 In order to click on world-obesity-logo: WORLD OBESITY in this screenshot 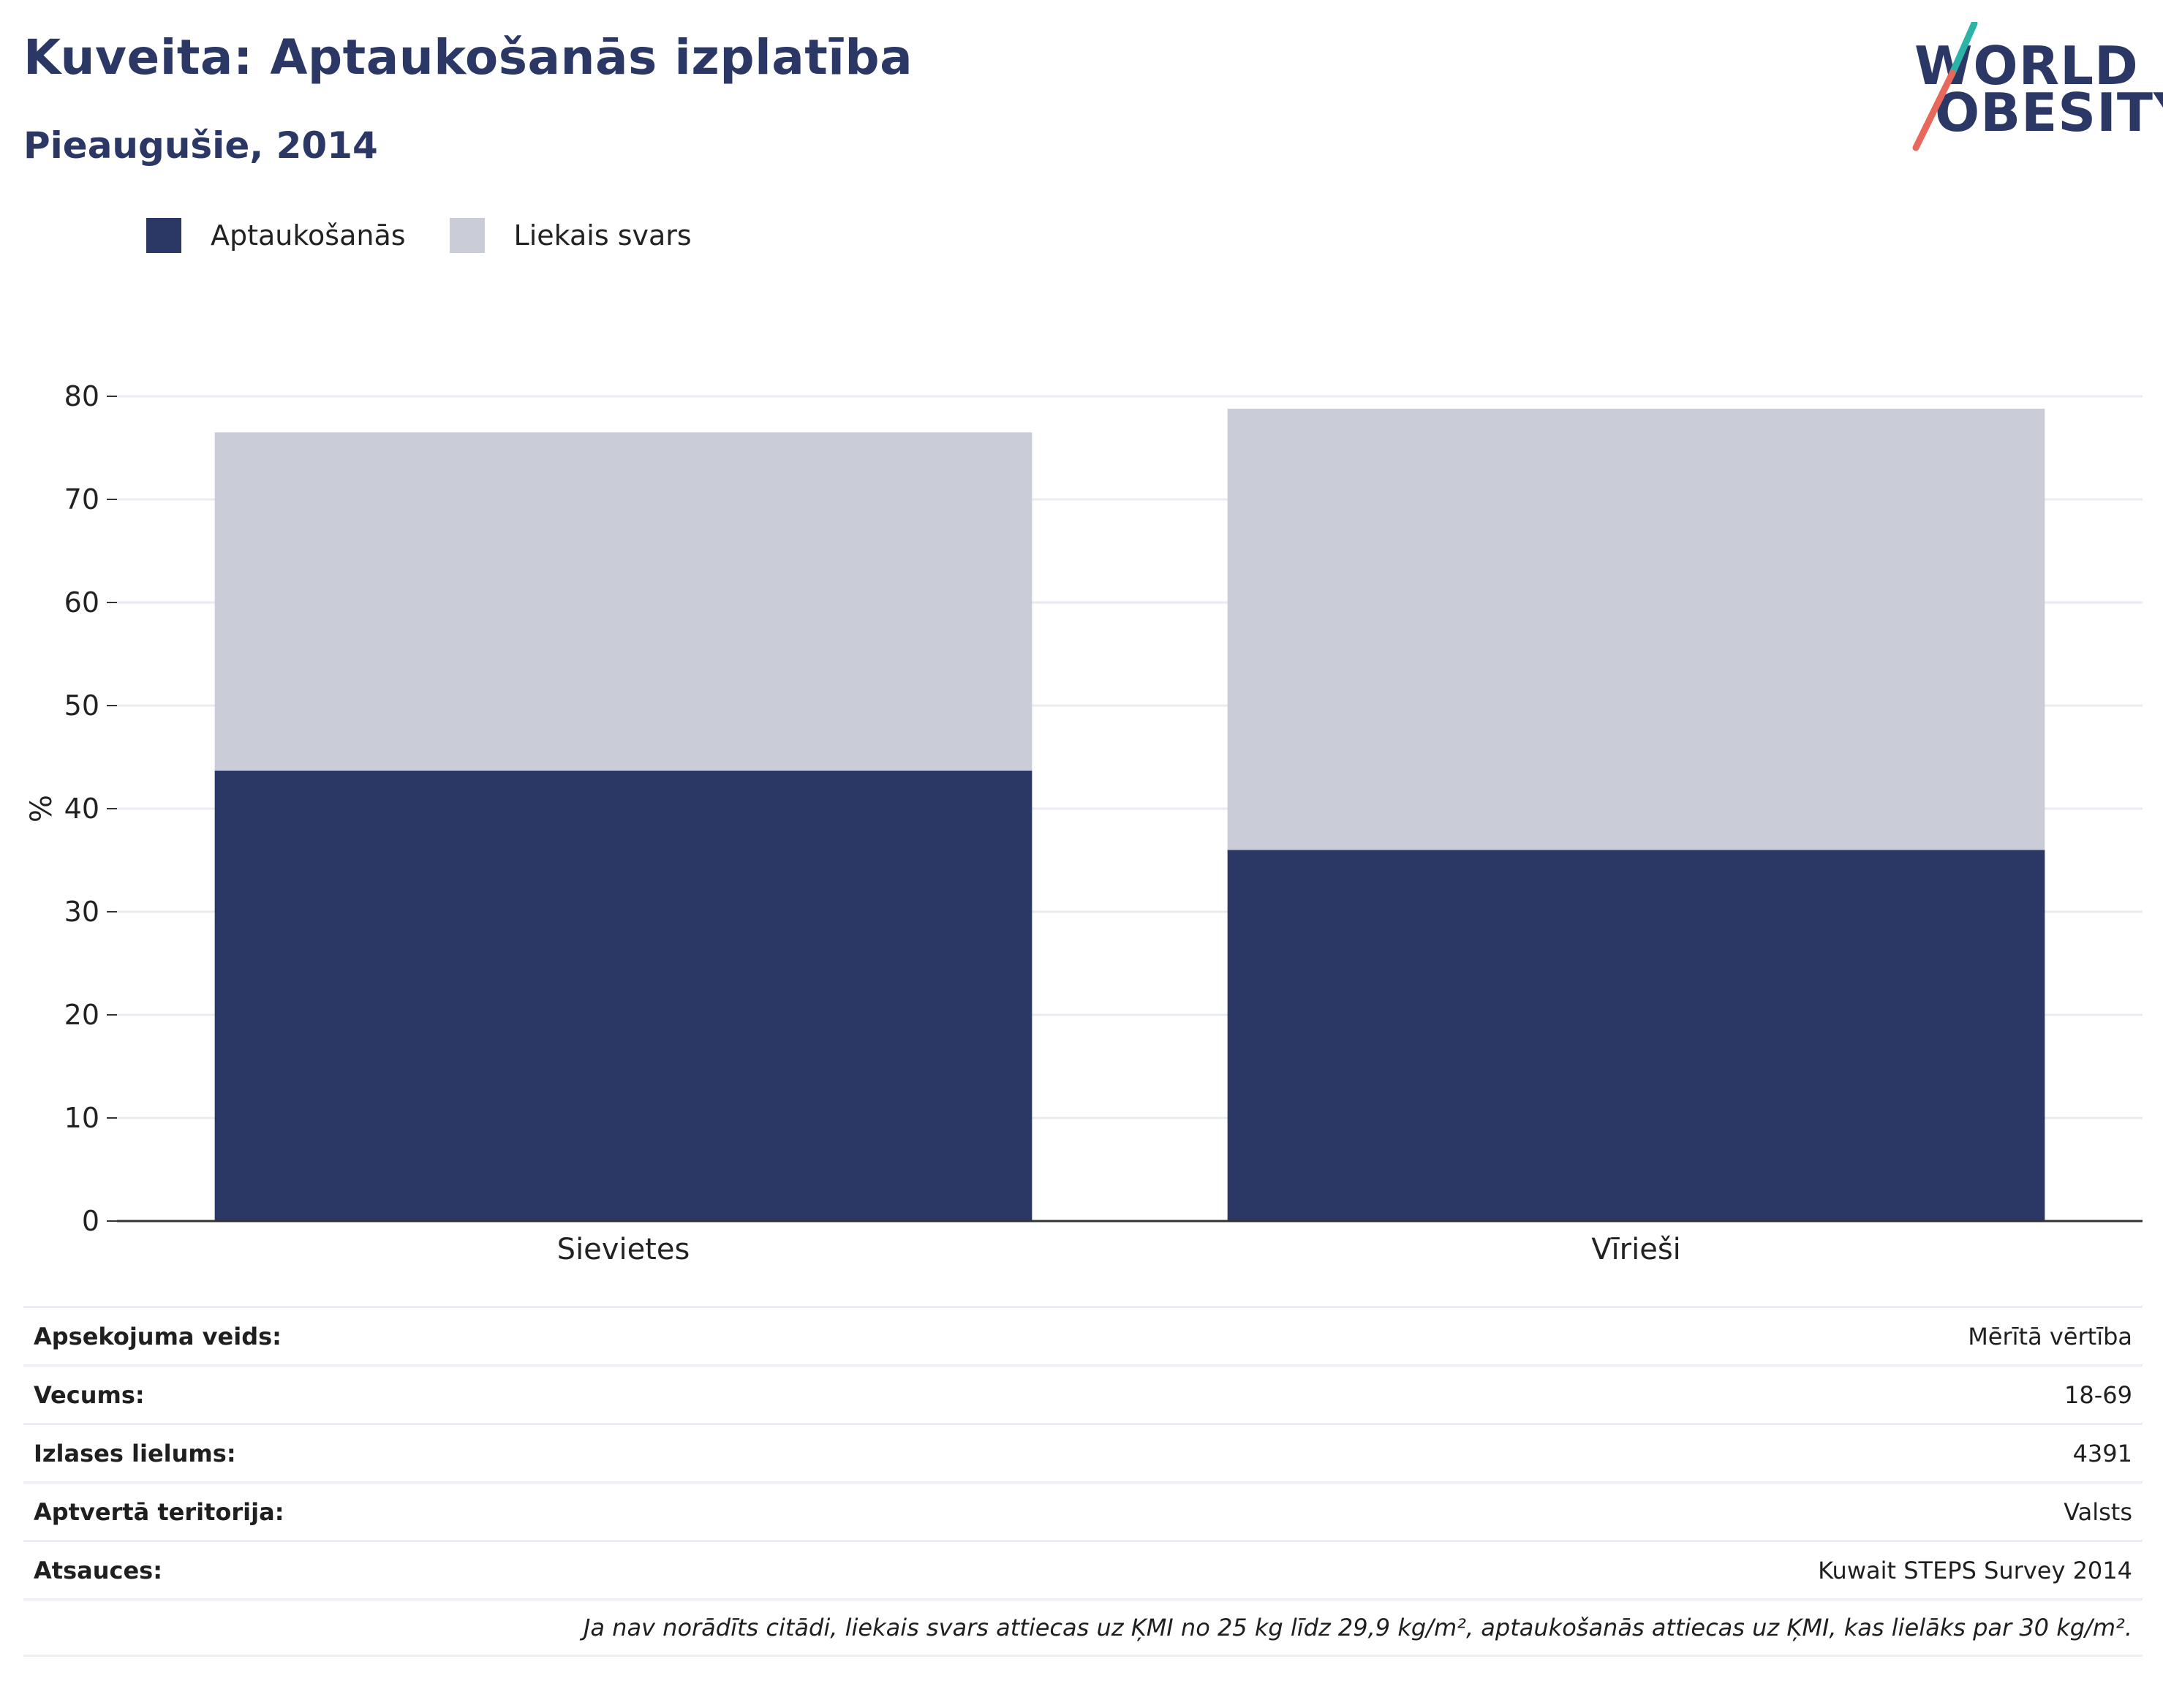, I will do `click(2032, 88)`.